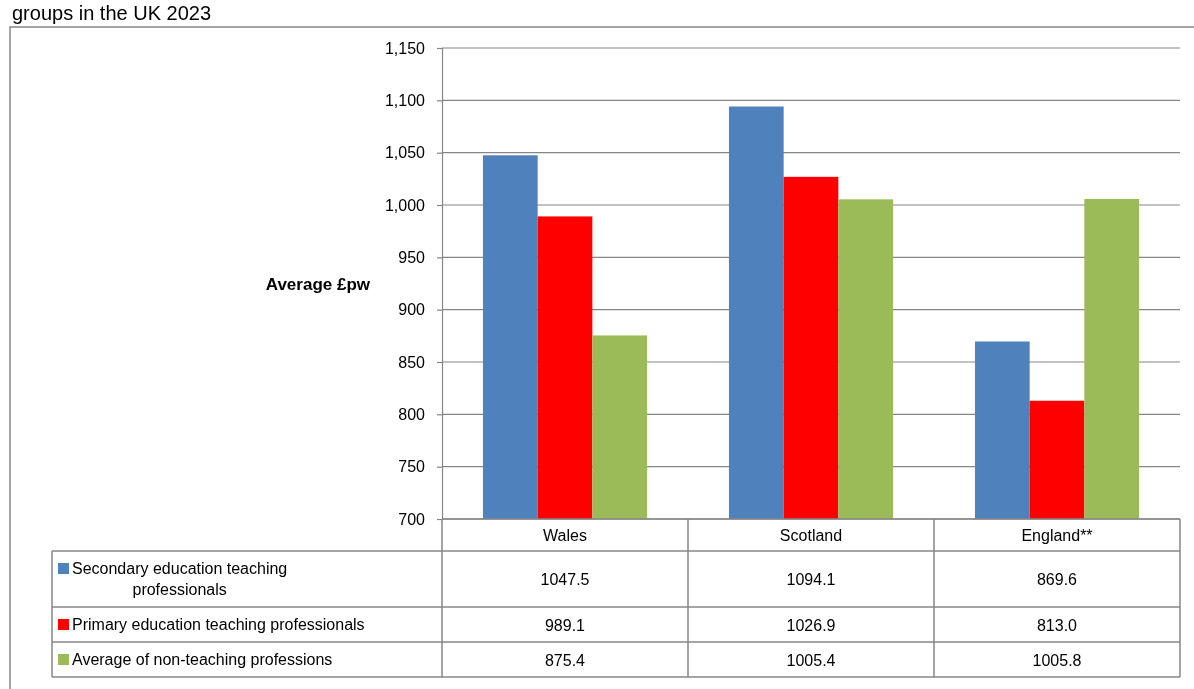 Image resolution: width=1194 pixels, height=689 pixels. I want to click on y-tick-label: 700, so click(412, 519).